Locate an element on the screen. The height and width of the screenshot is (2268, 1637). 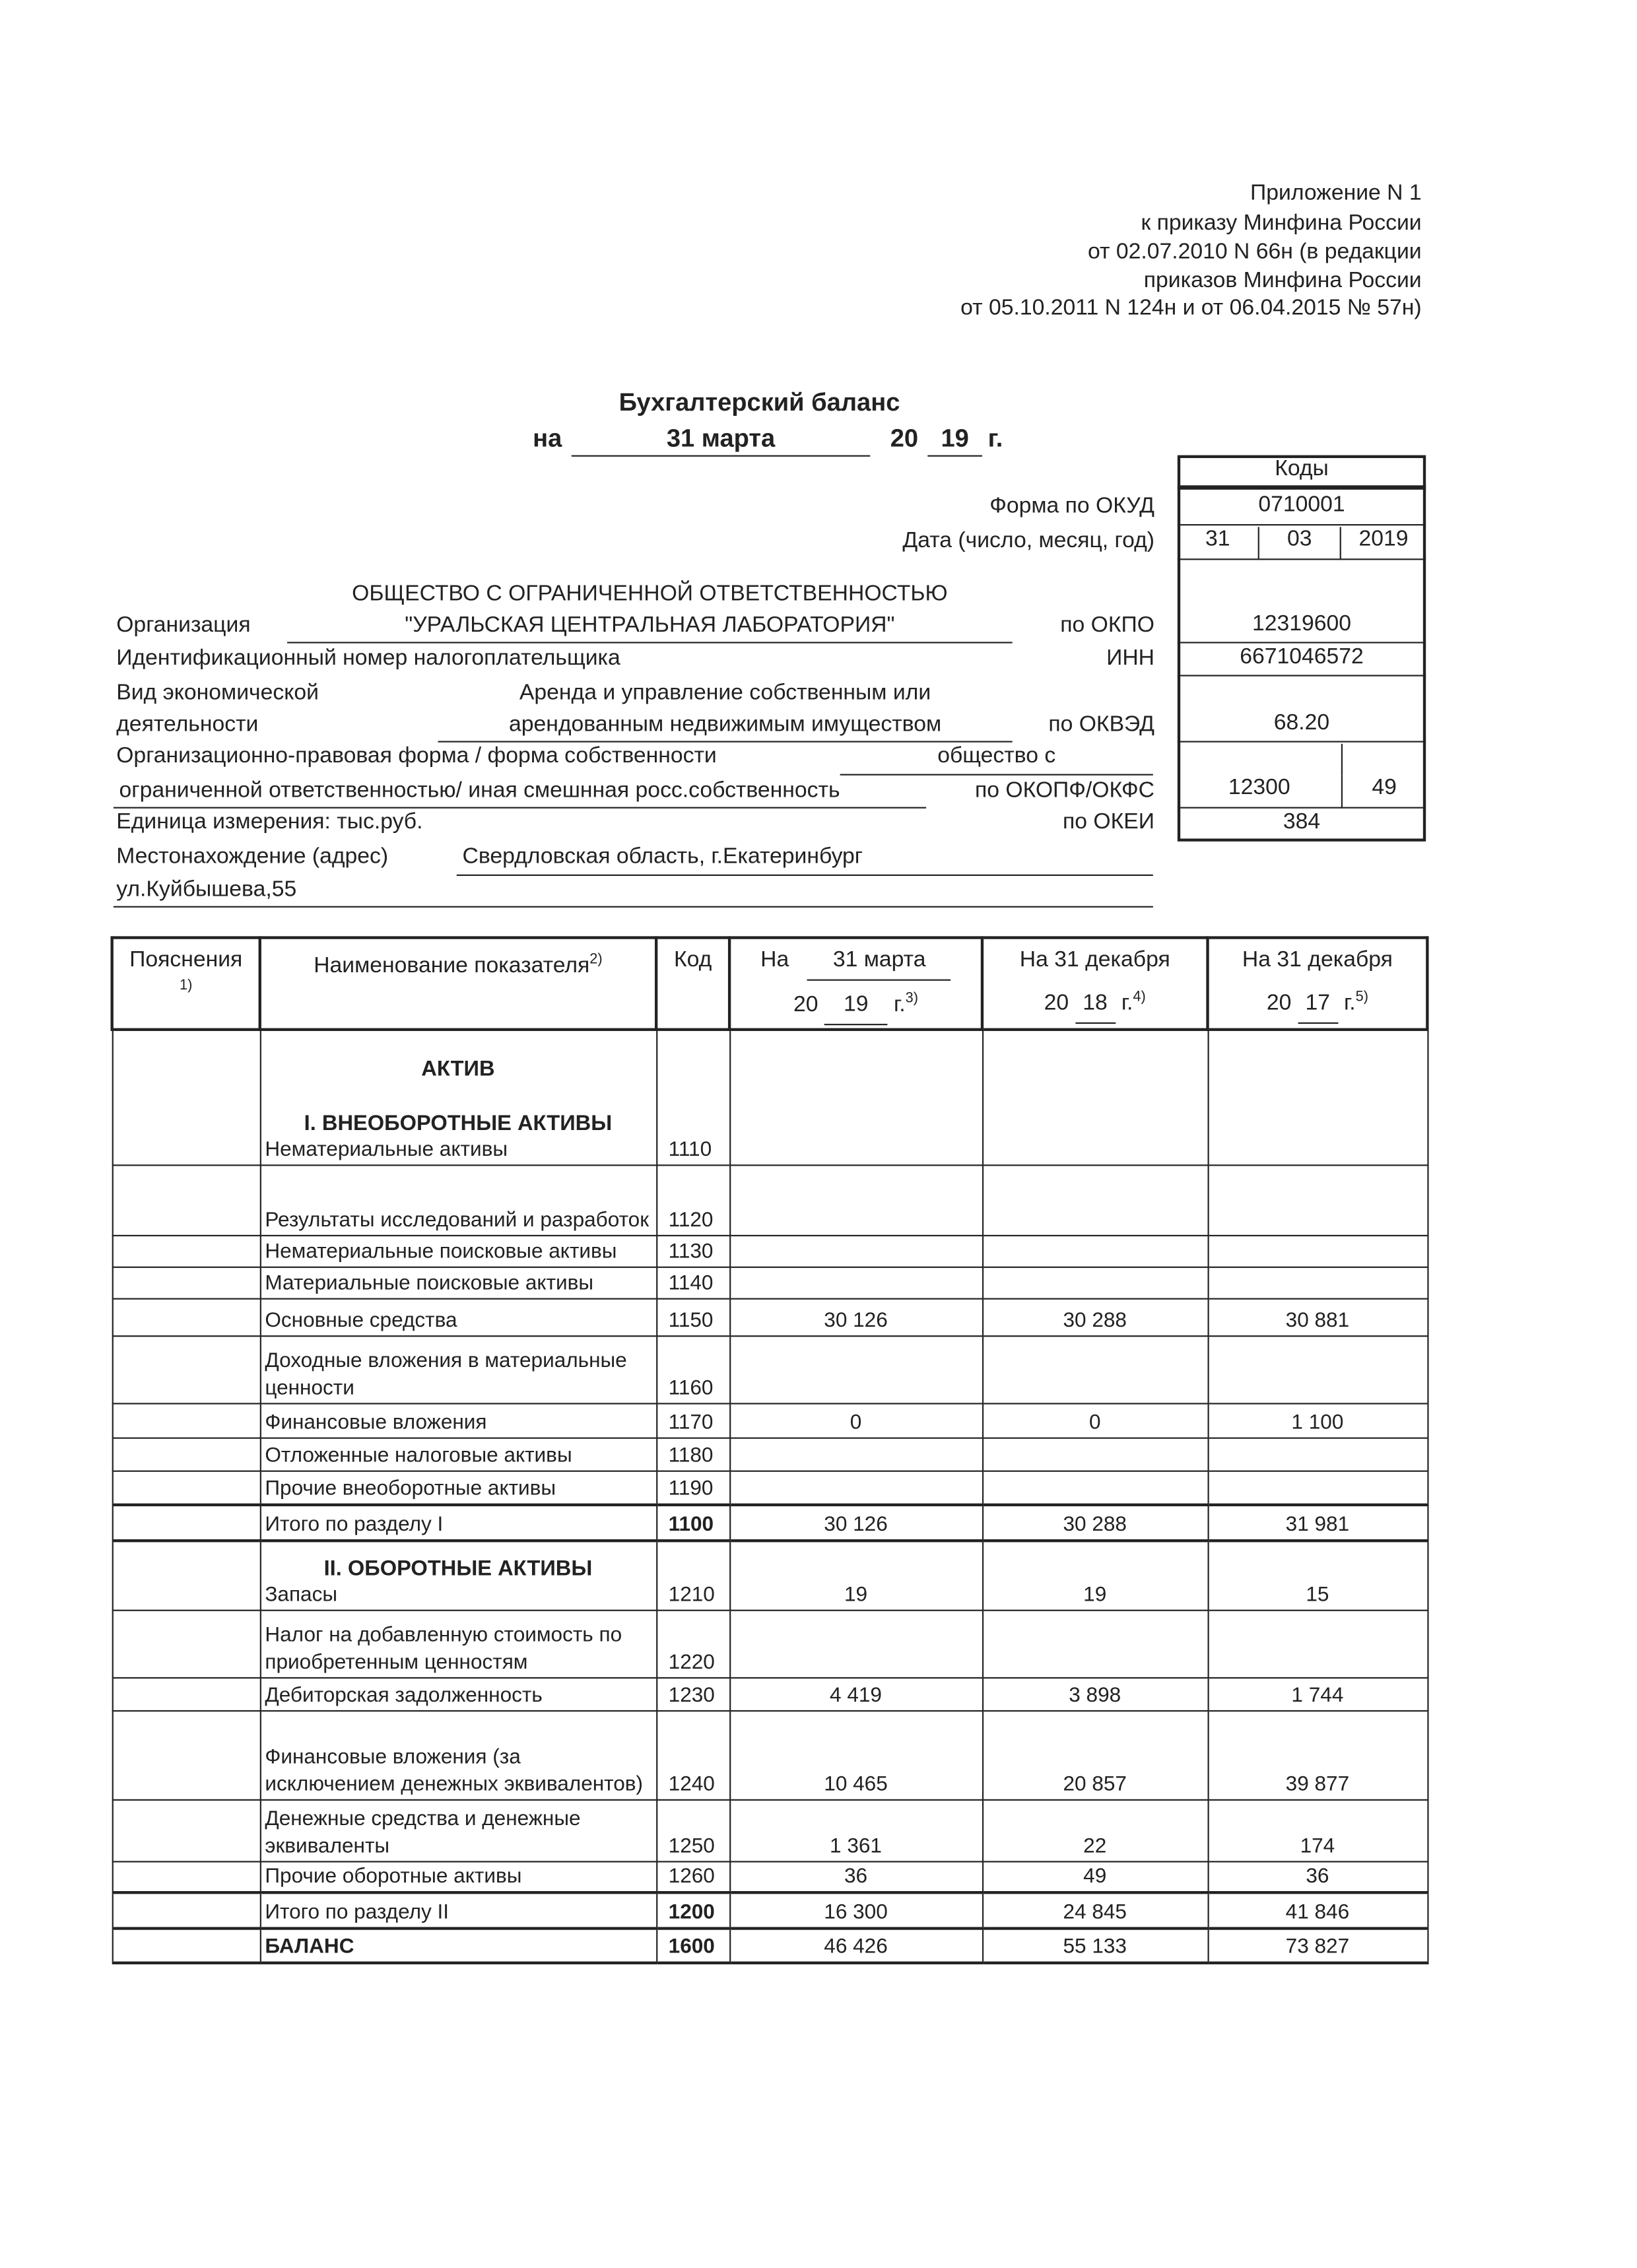
value-cell-3: 36 is located at coordinates (1317, 1877).